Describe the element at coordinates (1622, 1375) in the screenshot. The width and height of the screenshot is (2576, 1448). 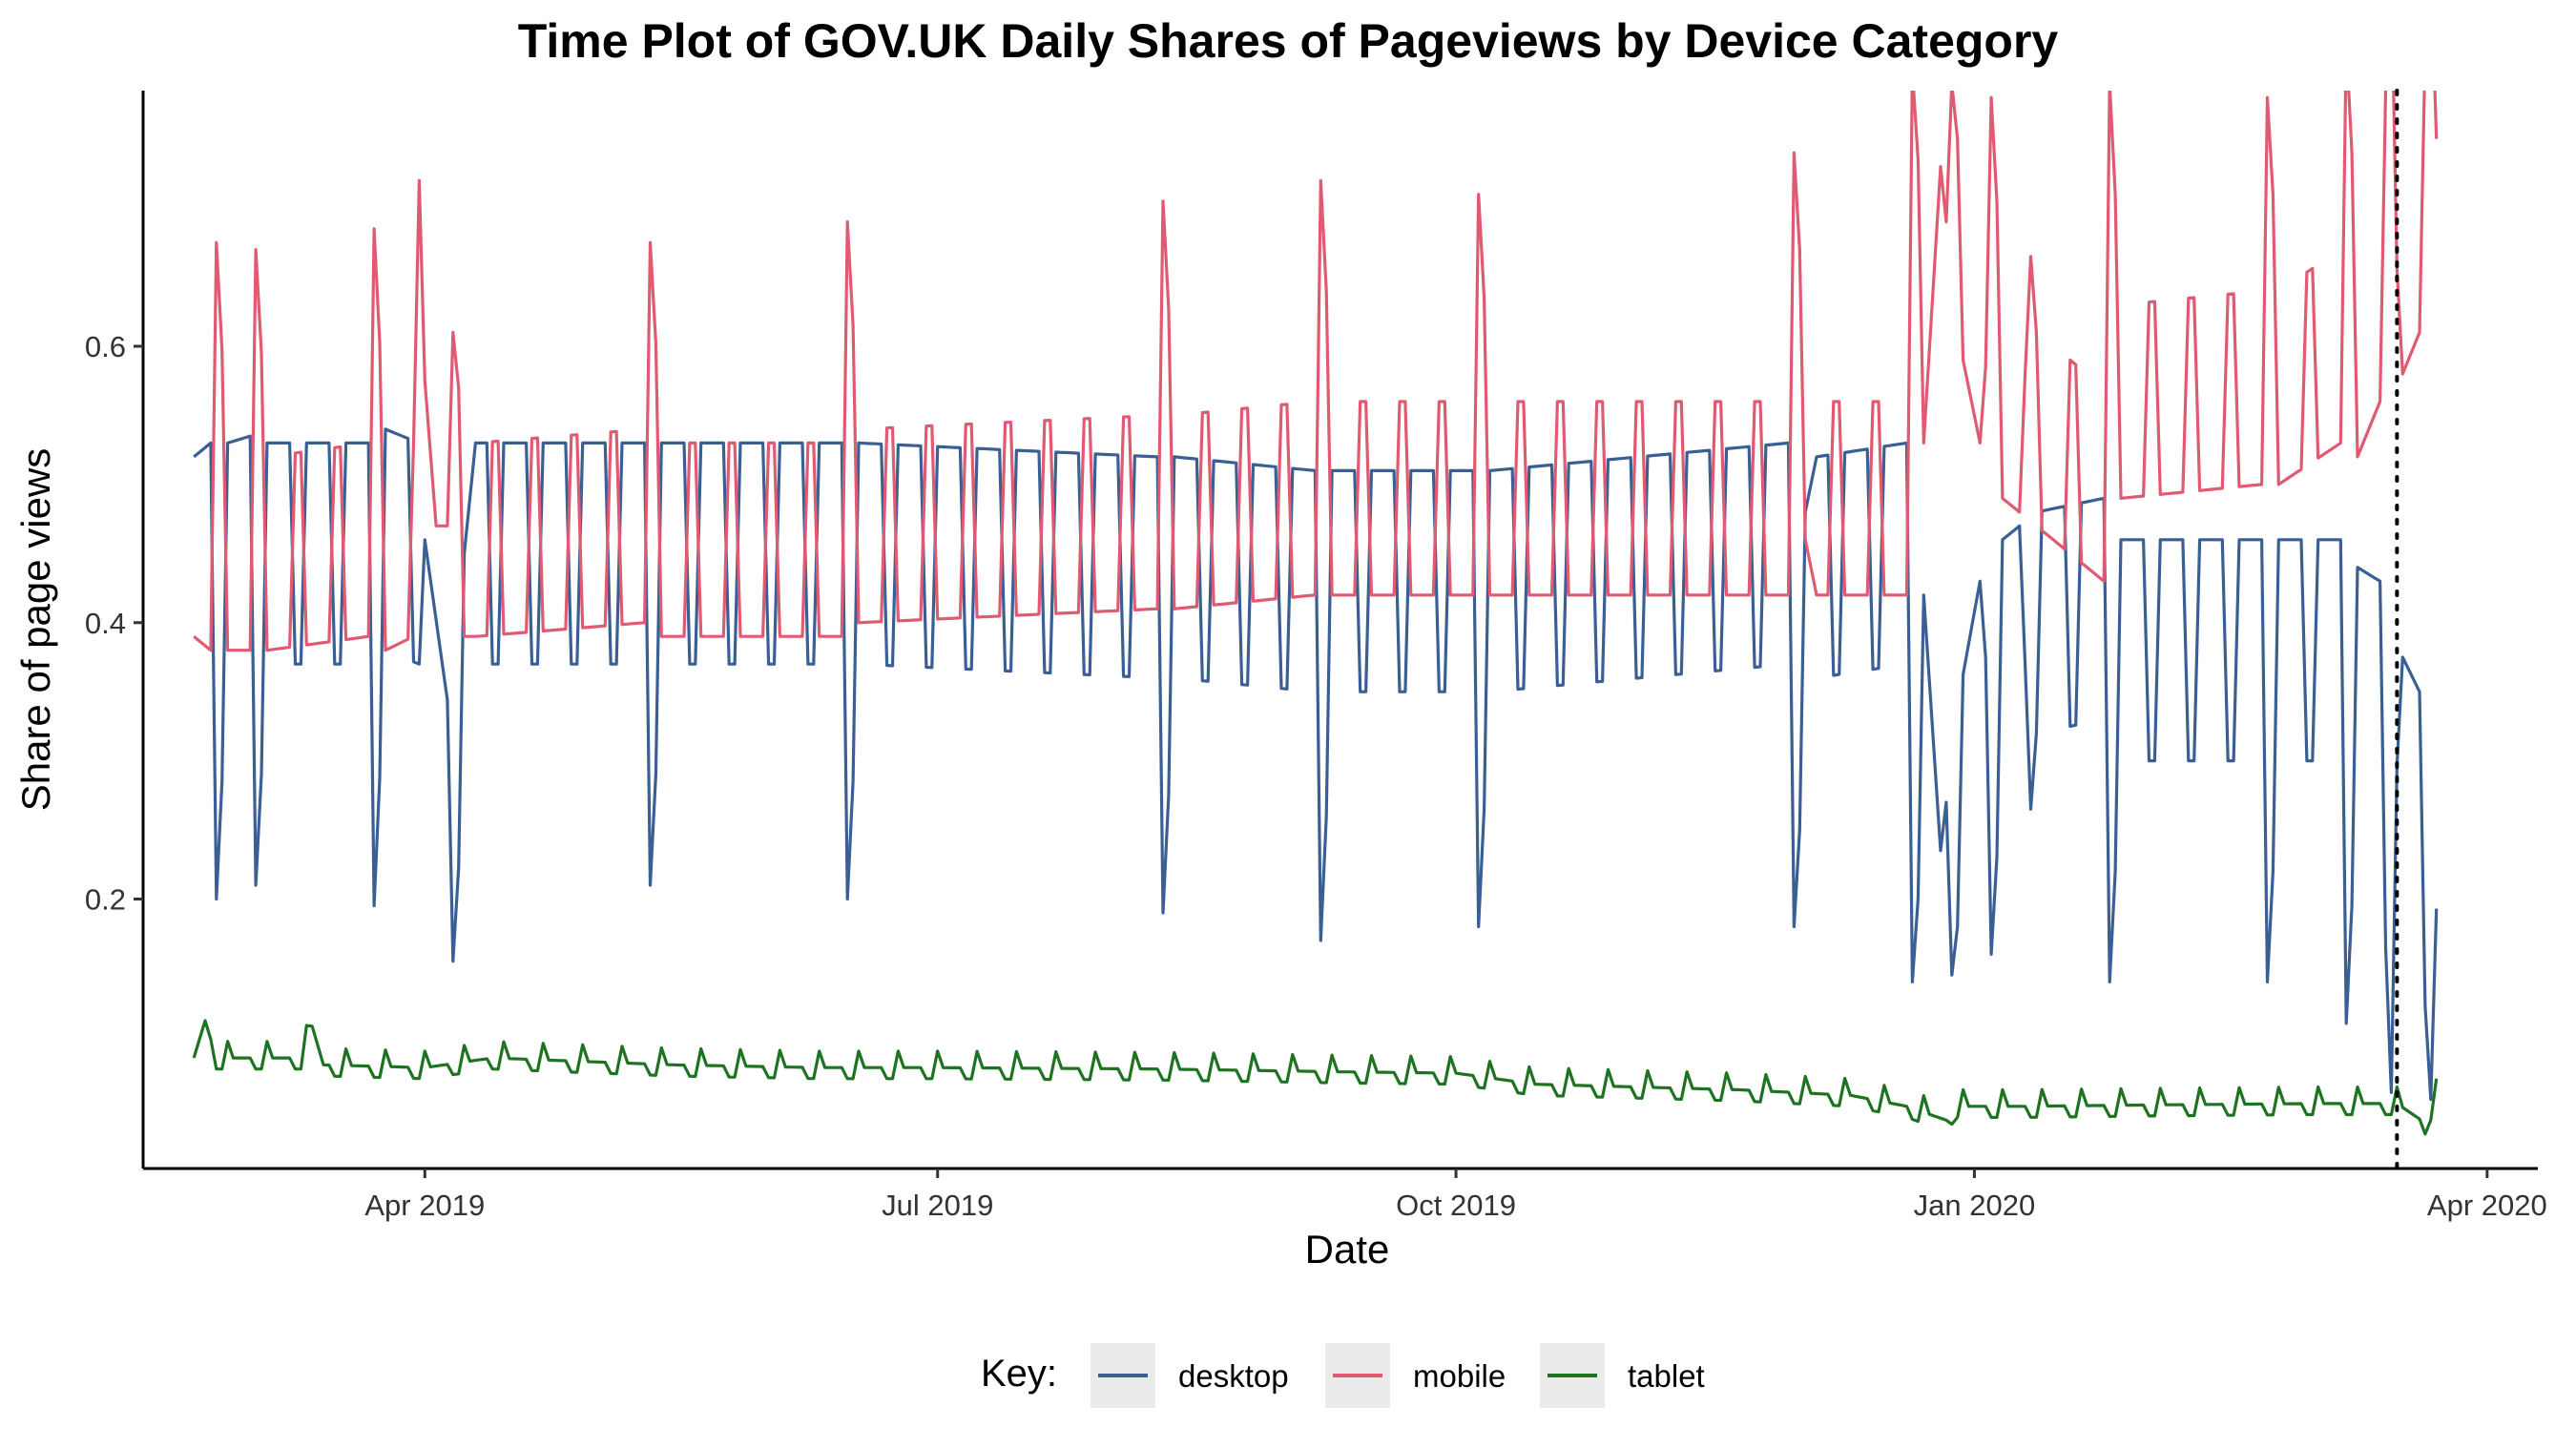
I see `legend-item-tablet: tablet` at that location.